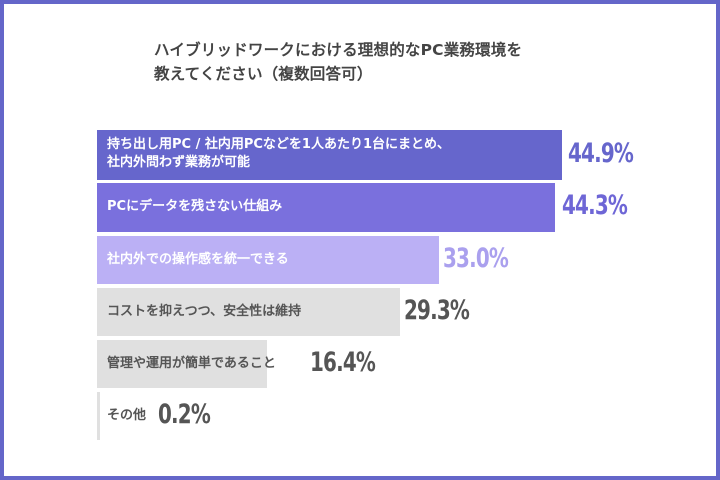  I want to click on chart-title: ハイブリッドワークにおける理想的なPC業務環境を 教えてください（複数回答可）, so click(338, 62).